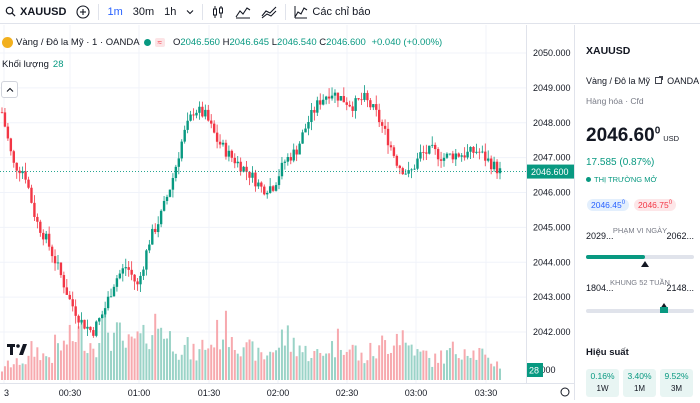 The height and width of the screenshot is (403, 700). Describe the element at coordinates (676, 383) in the screenshot. I see `performance-3m: 9.52% 3M` at that location.